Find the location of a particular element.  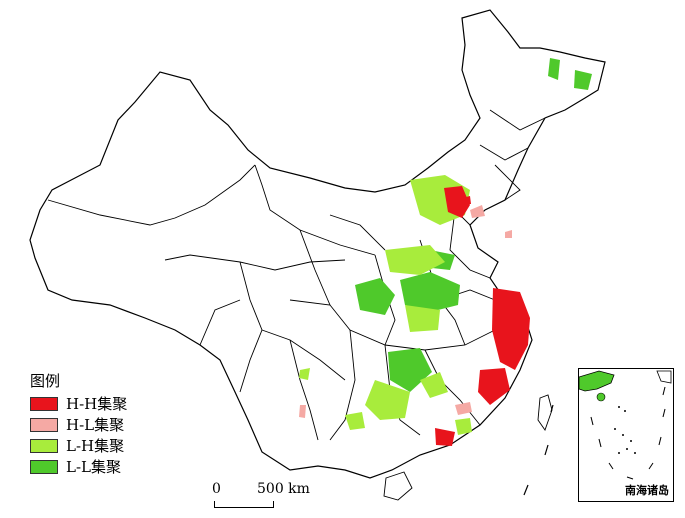

legend: 图例 H-H集聚 H-L集聚 L-H集聚 L-L集聚 is located at coordinates (78, 424).